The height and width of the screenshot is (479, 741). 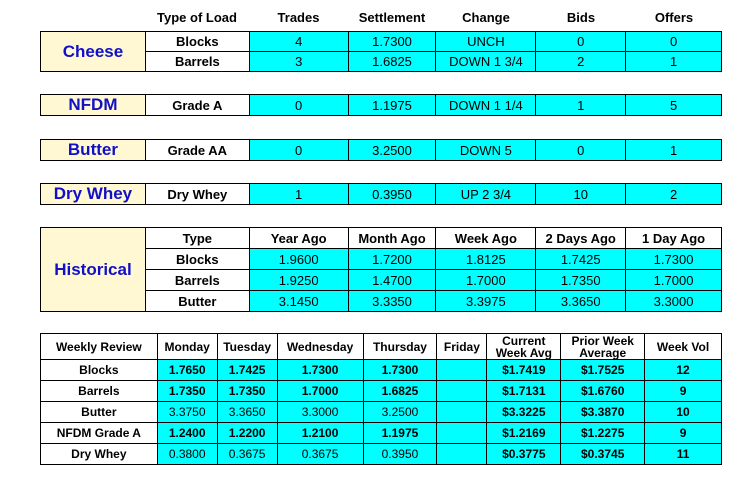 I want to click on dry-whey-label: Dry Whey, so click(x=93, y=194).